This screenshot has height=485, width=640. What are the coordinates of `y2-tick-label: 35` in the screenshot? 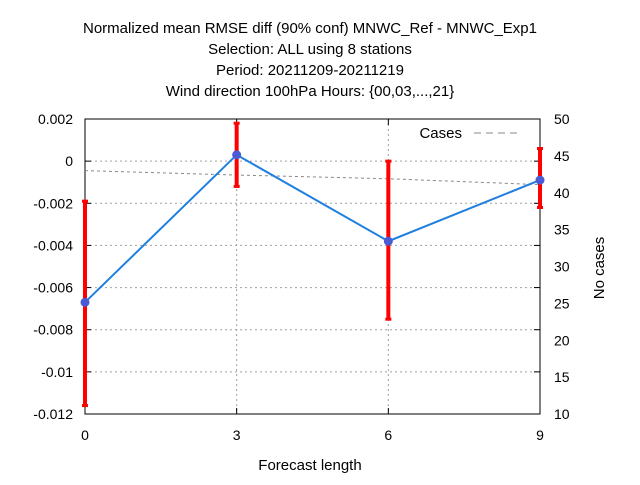 It's located at (562, 230).